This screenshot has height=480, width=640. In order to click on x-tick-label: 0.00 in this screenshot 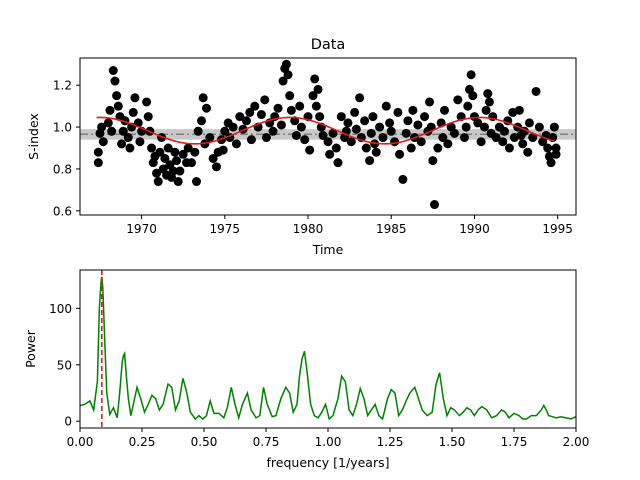, I will do `click(80, 442)`.